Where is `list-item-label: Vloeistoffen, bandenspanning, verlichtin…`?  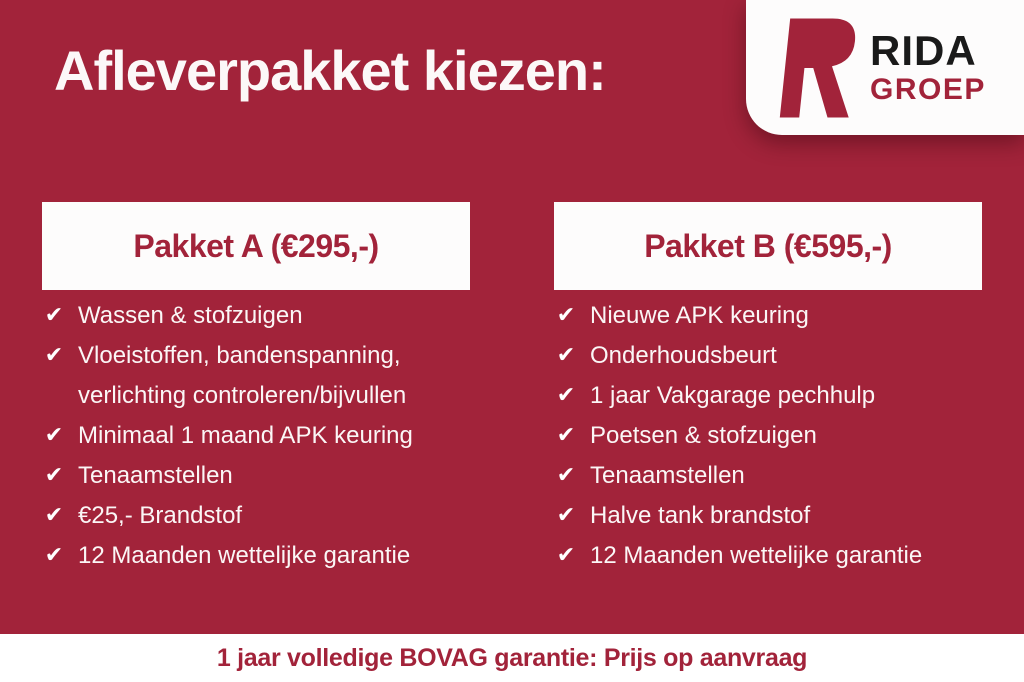 list-item-label: Vloeistoffen, bandenspanning, verlichtin… is located at coordinates (242, 375).